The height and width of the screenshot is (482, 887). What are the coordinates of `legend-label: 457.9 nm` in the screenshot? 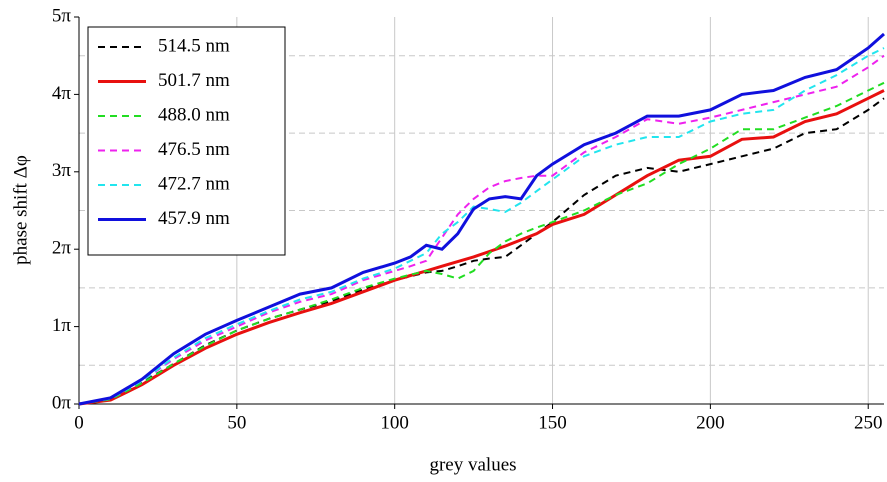 It's located at (194, 218).